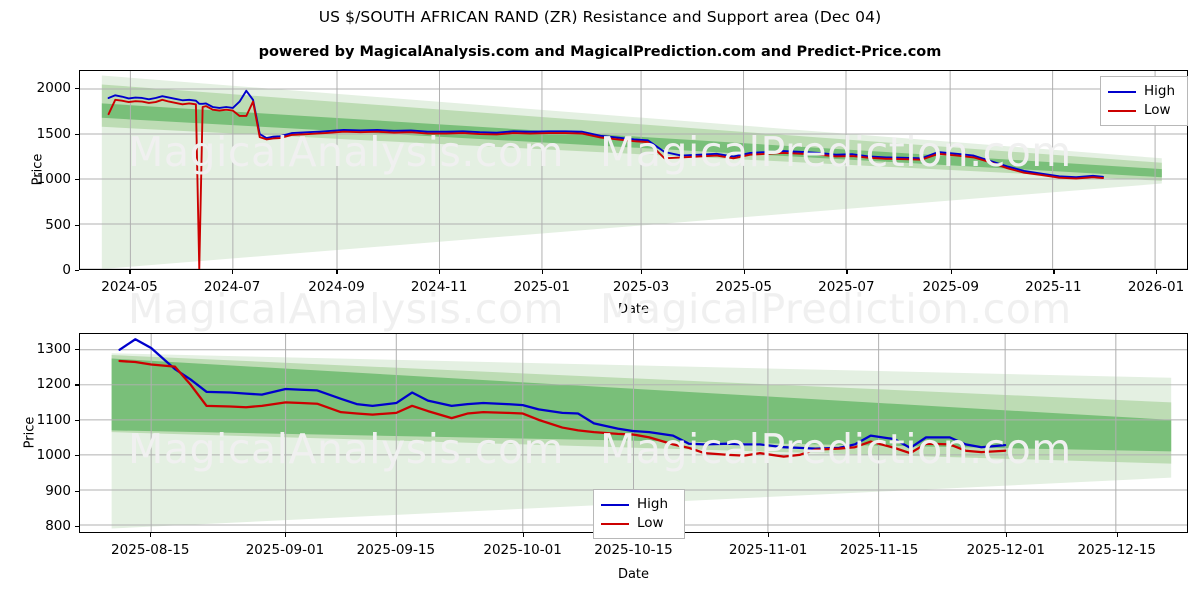 The width and height of the screenshot is (1200, 600). What do you see at coordinates (522, 550) in the screenshot?
I see `x-tick-label: 2025-10-01` at bounding box center [522, 550].